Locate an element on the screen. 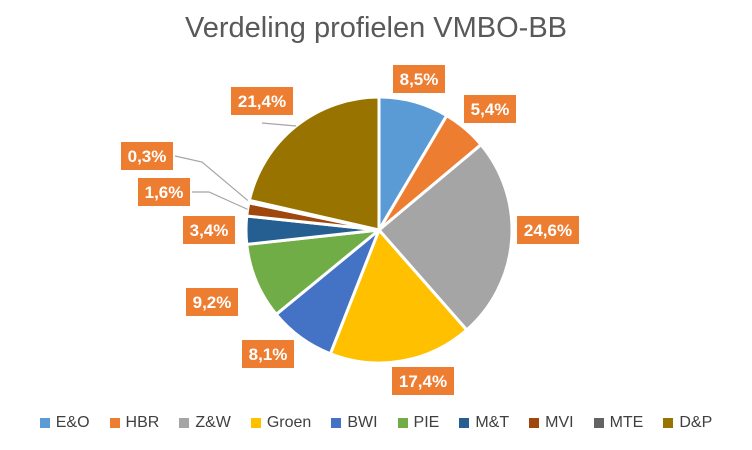 The height and width of the screenshot is (450, 752). svg-text: 5,4% is located at coordinates (490, 109).